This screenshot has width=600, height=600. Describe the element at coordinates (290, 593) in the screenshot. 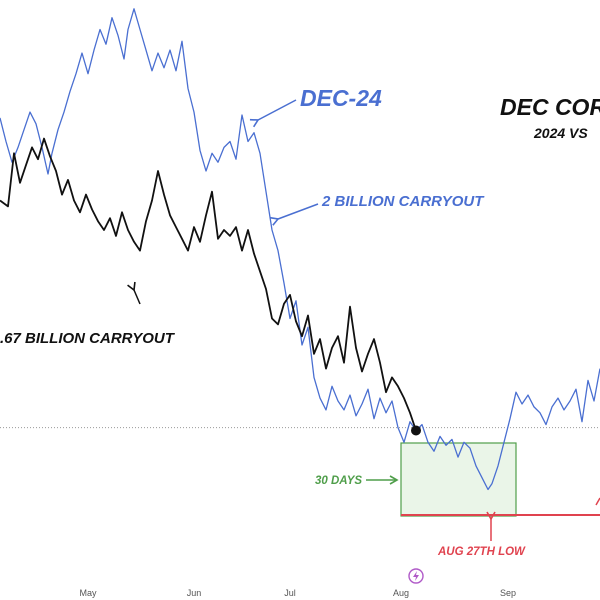

I see `x-tick-label: Jul` at that location.